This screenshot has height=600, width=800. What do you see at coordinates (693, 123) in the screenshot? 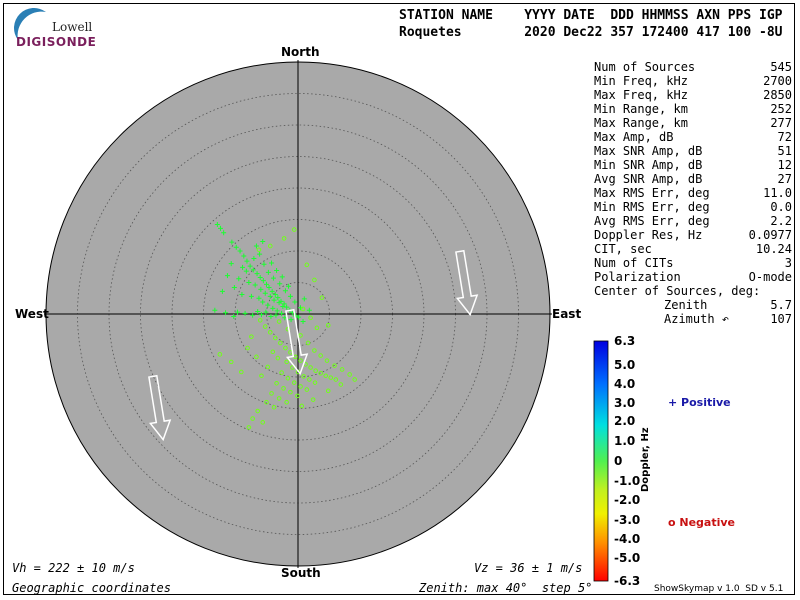
I see `stat-row: Max Range, km 277` at bounding box center [693, 123].